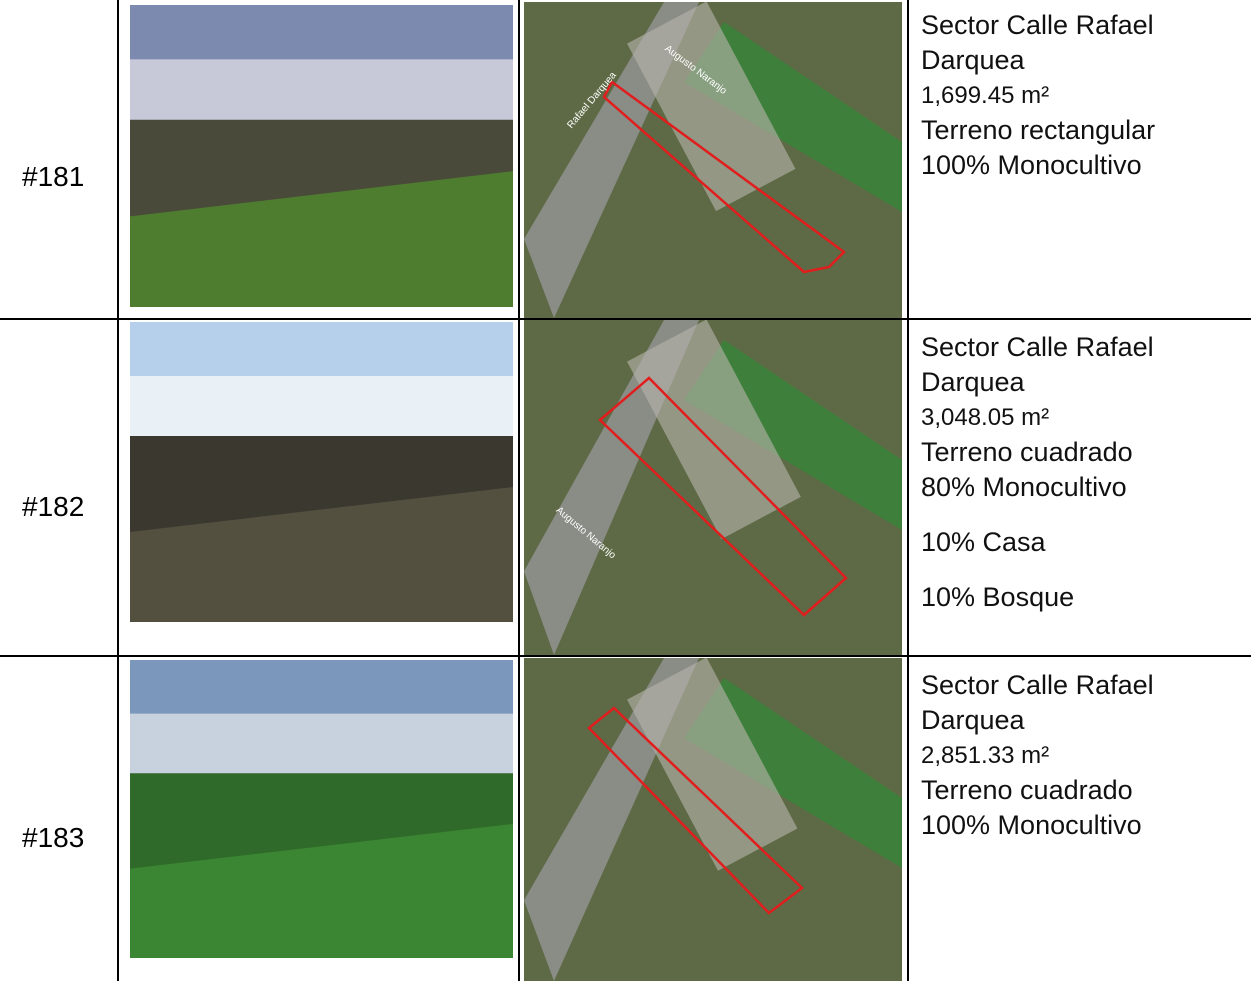  What do you see at coordinates (983, 542) in the screenshot?
I see `land-use: 10% Casa` at bounding box center [983, 542].